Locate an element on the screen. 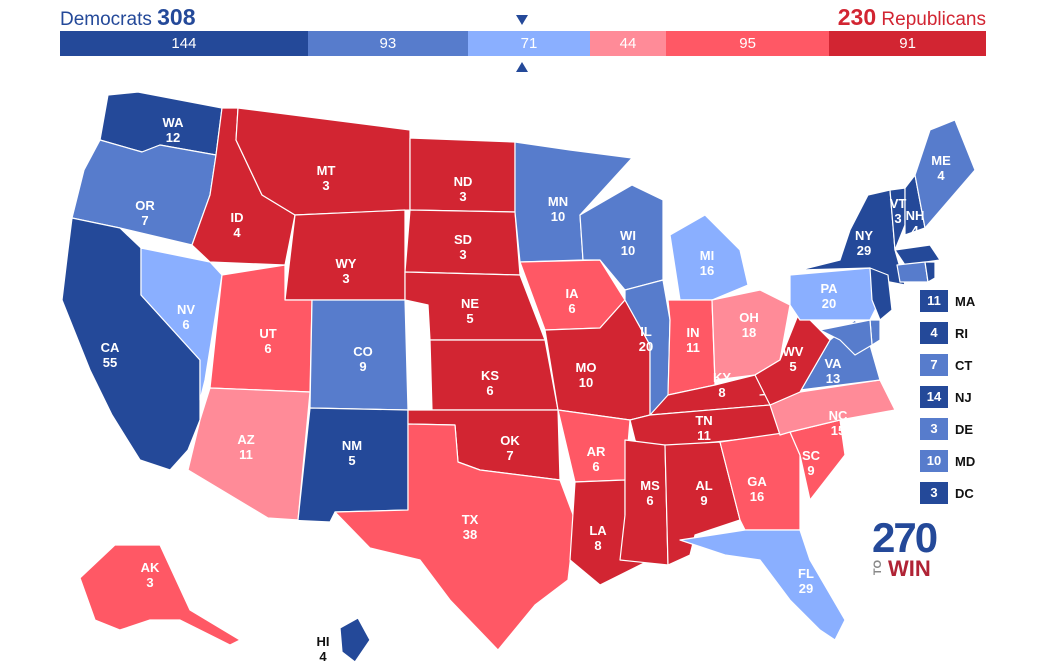  state-ev: 4 is located at coordinates (941, 175).